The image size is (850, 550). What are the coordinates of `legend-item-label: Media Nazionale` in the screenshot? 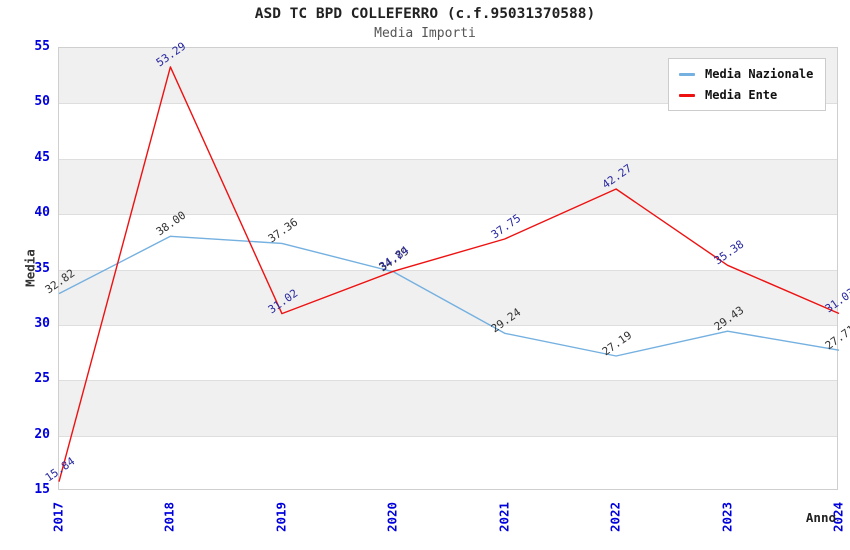 It's located at (759, 74).